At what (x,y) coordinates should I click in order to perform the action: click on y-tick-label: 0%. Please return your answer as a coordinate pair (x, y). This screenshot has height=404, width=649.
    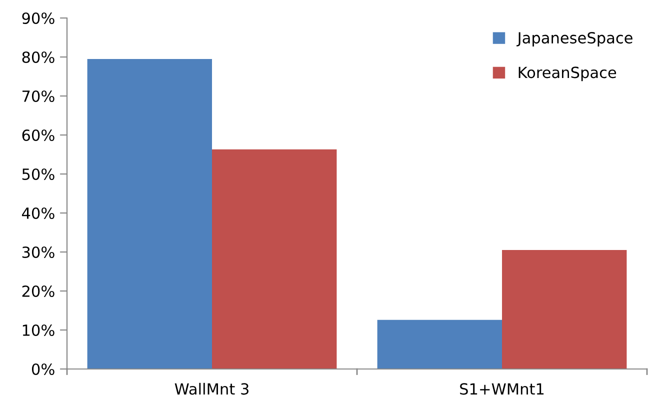
    Looking at the image, I should click on (43, 369).